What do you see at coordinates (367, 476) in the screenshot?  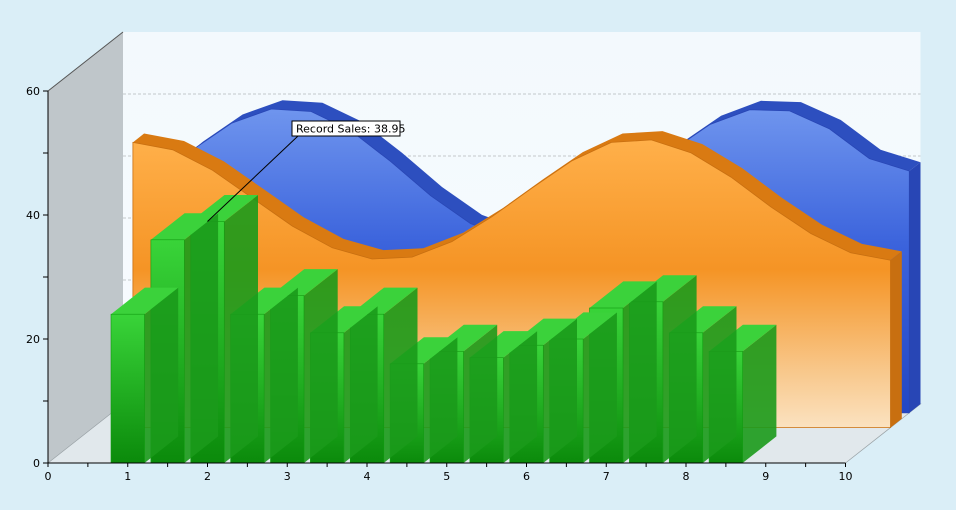 I see `x-tick-label: 4` at bounding box center [367, 476].